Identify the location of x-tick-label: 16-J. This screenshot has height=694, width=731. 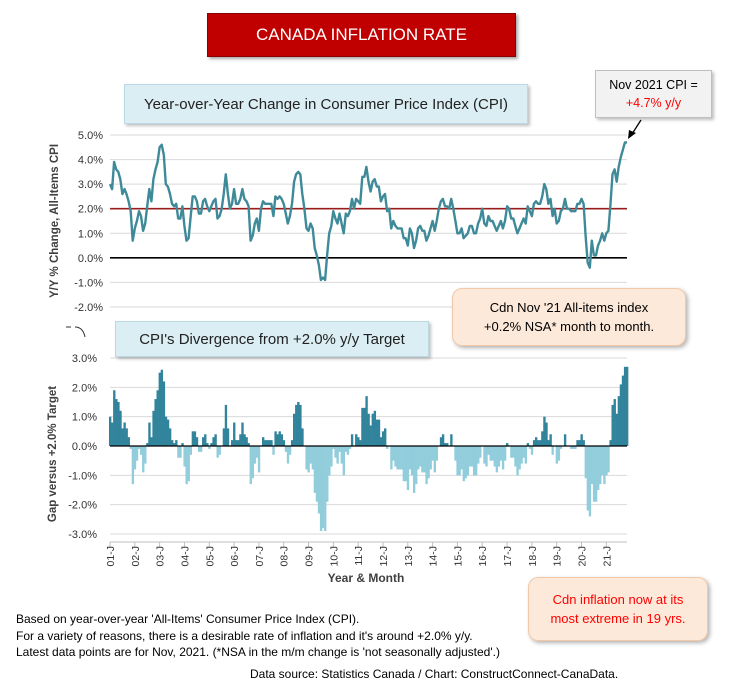
(483, 556).